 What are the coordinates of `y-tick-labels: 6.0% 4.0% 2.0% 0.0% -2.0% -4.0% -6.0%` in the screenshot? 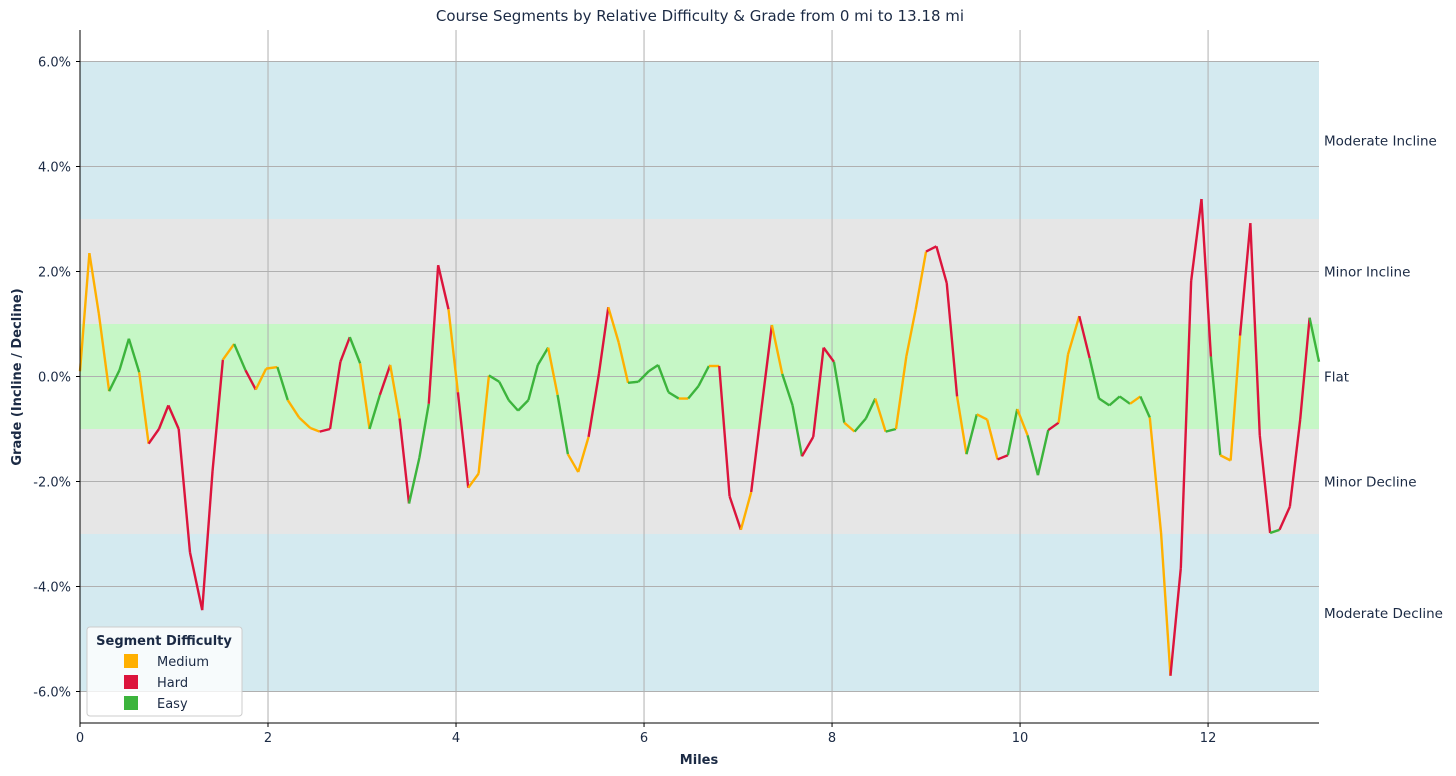 It's located at (52, 378).